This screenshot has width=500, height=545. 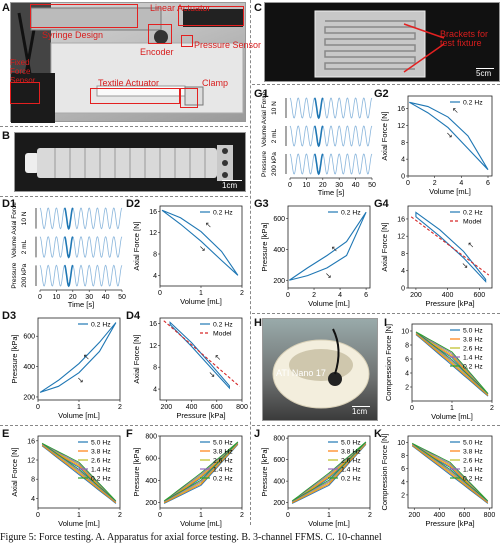 I want to click on x-tick-label: 4, so click(x=461, y=183).